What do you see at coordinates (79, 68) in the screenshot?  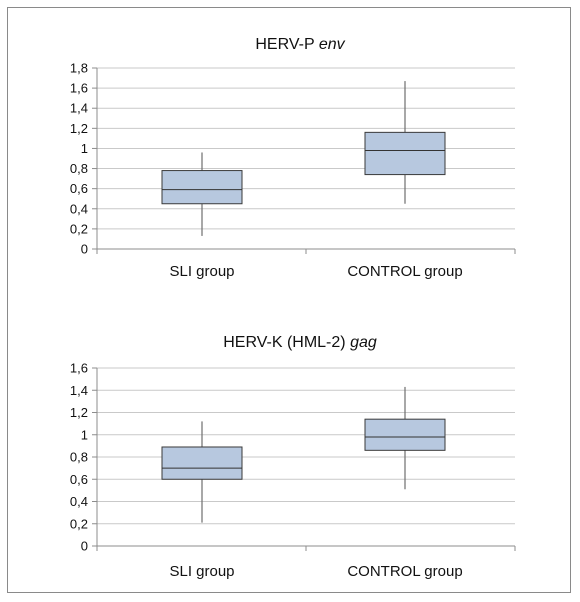 I see `y-tick-label: 1,8` at bounding box center [79, 68].